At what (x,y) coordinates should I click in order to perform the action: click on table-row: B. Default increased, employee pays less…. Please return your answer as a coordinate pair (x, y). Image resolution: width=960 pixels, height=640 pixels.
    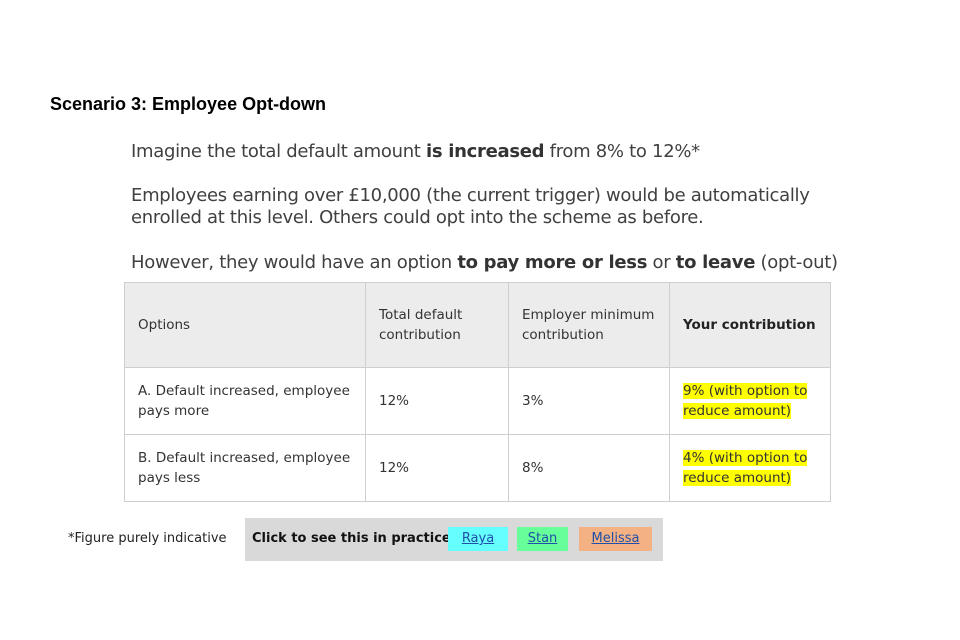
    Looking at the image, I should click on (477, 468).